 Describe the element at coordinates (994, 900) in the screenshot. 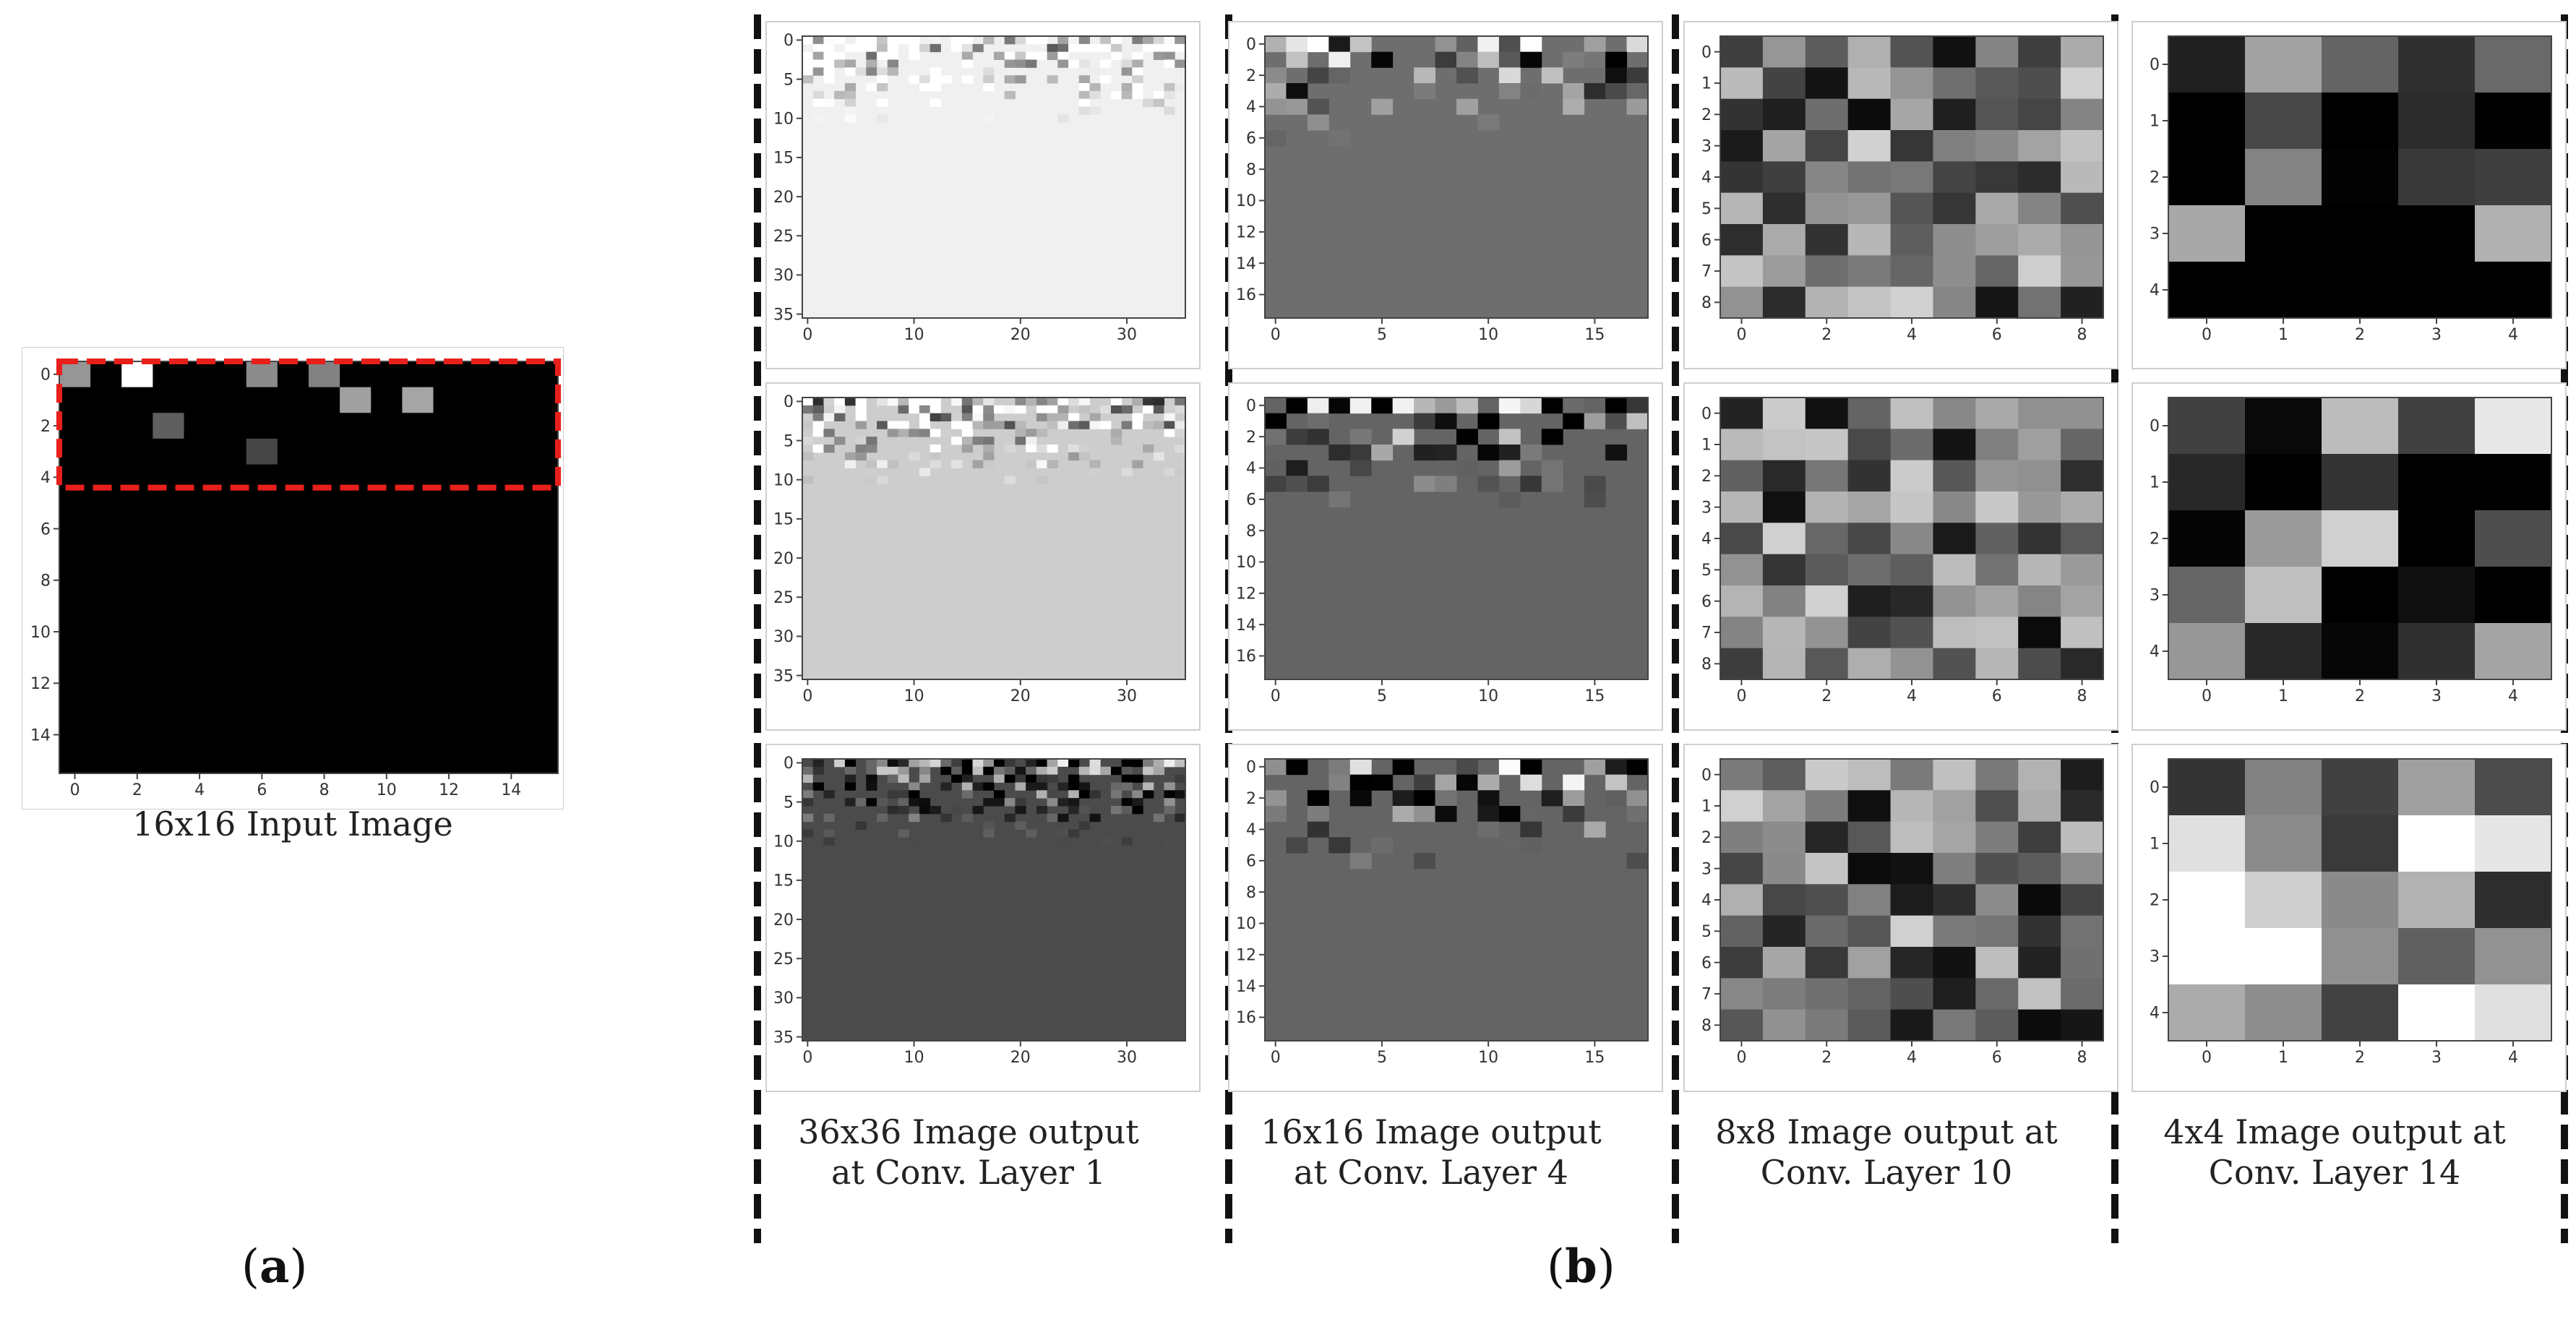

I see `feature-map-axis-frame` at that location.